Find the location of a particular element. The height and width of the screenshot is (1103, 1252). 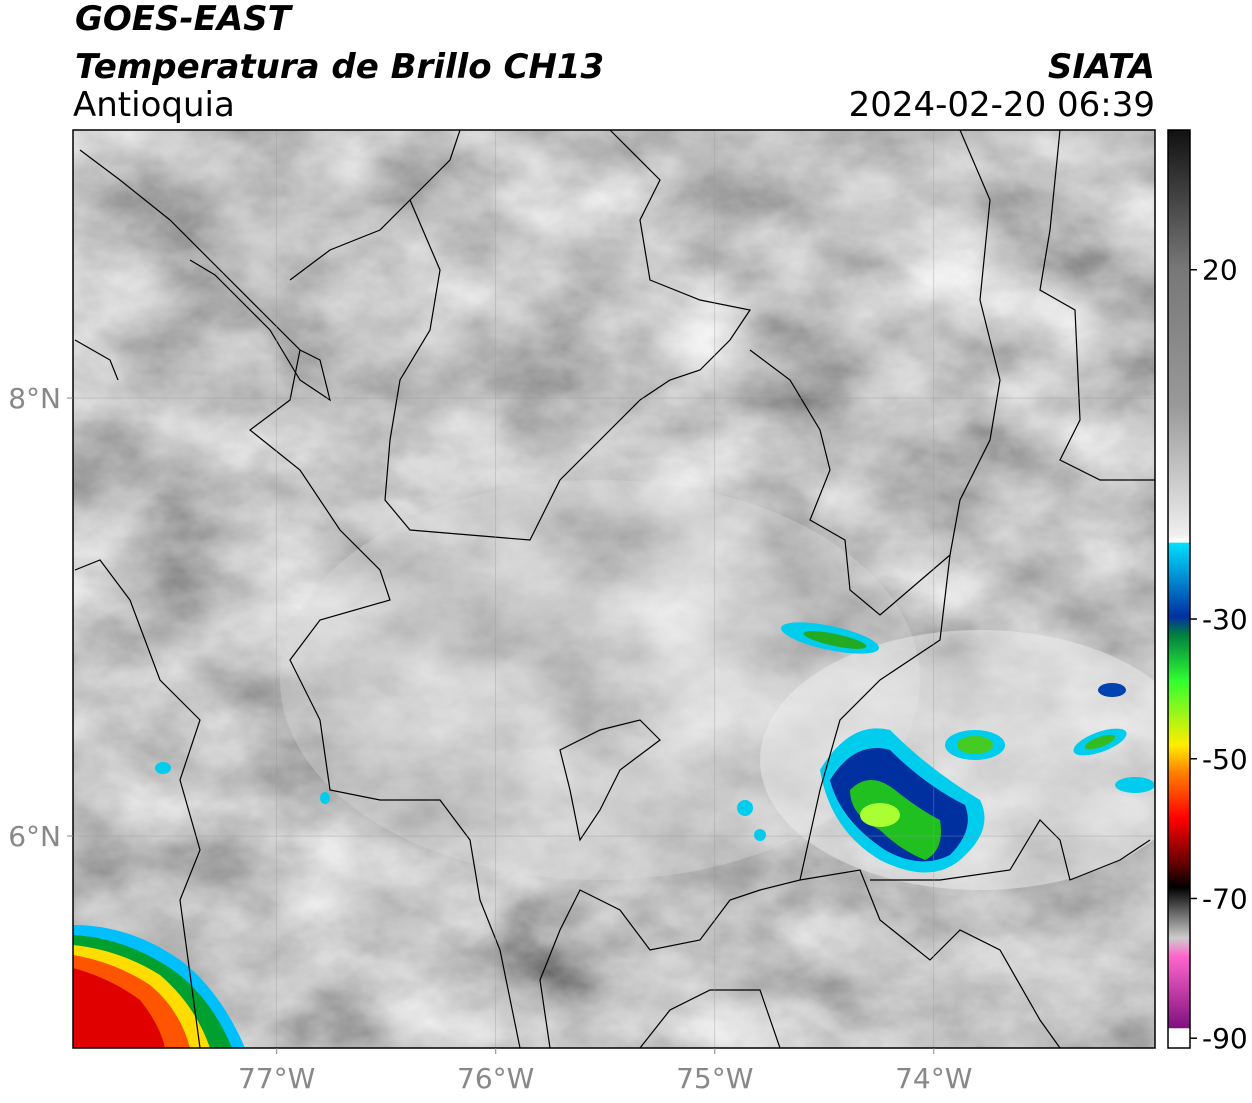

colorbar-tick-label: 20 is located at coordinates (1220, 270).